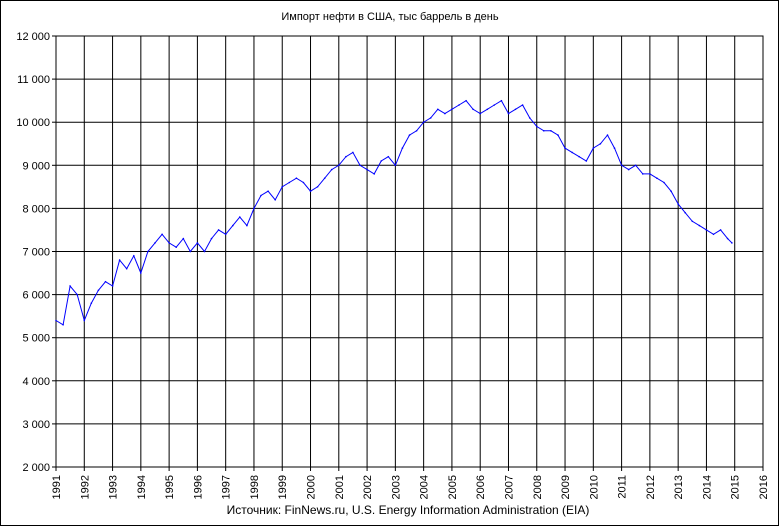 The height and width of the screenshot is (527, 780). I want to click on x-tick-label: 2002, so click(368, 487).